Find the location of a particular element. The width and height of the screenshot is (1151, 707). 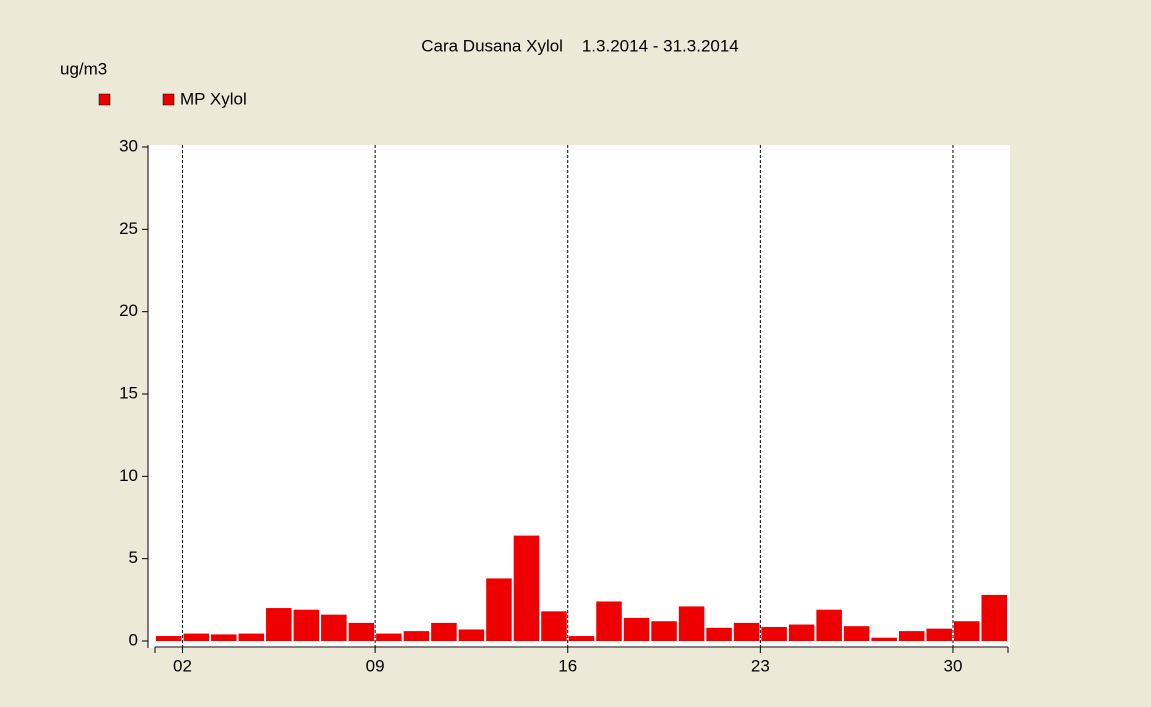

y-tick-label: 10 is located at coordinates (128, 475).